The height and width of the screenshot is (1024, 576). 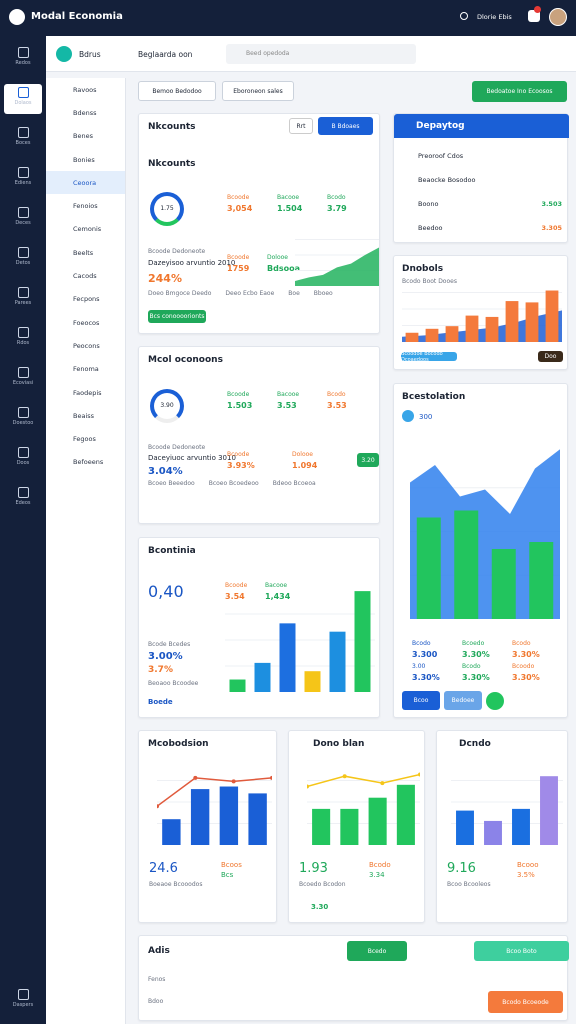 What do you see at coordinates (23, 339) in the screenshot?
I see `nav-item: Rdos` at bounding box center [23, 339].